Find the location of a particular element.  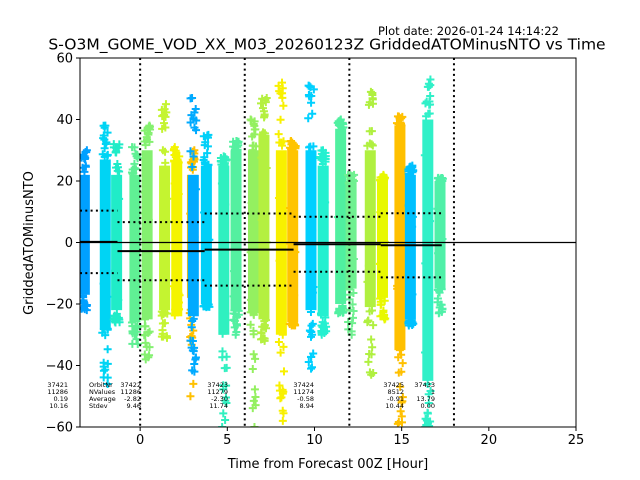

y-tick-label: −60 is located at coordinates (59, 428).